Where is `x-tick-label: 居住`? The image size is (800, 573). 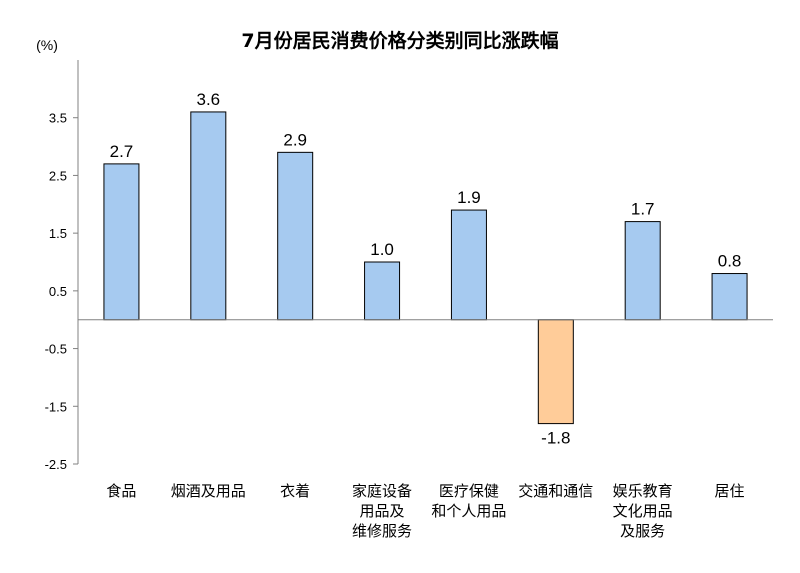
x-tick-label: 居住 is located at coordinates (730, 491).